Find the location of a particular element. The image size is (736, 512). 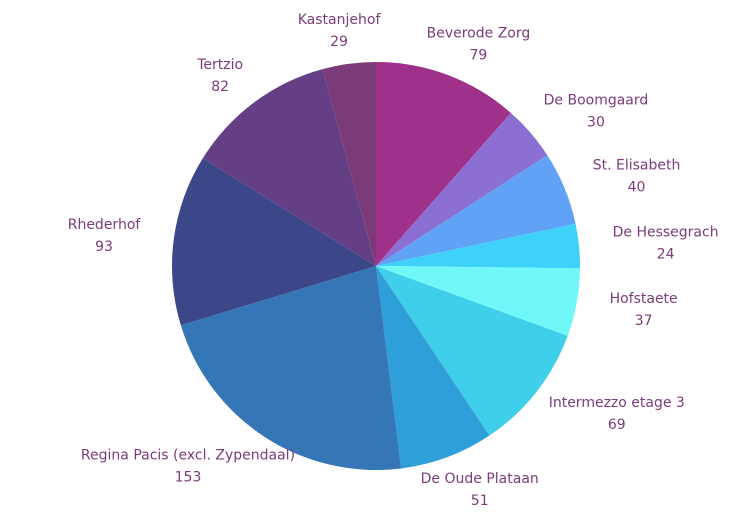

slice-value: 69 is located at coordinates (617, 425).